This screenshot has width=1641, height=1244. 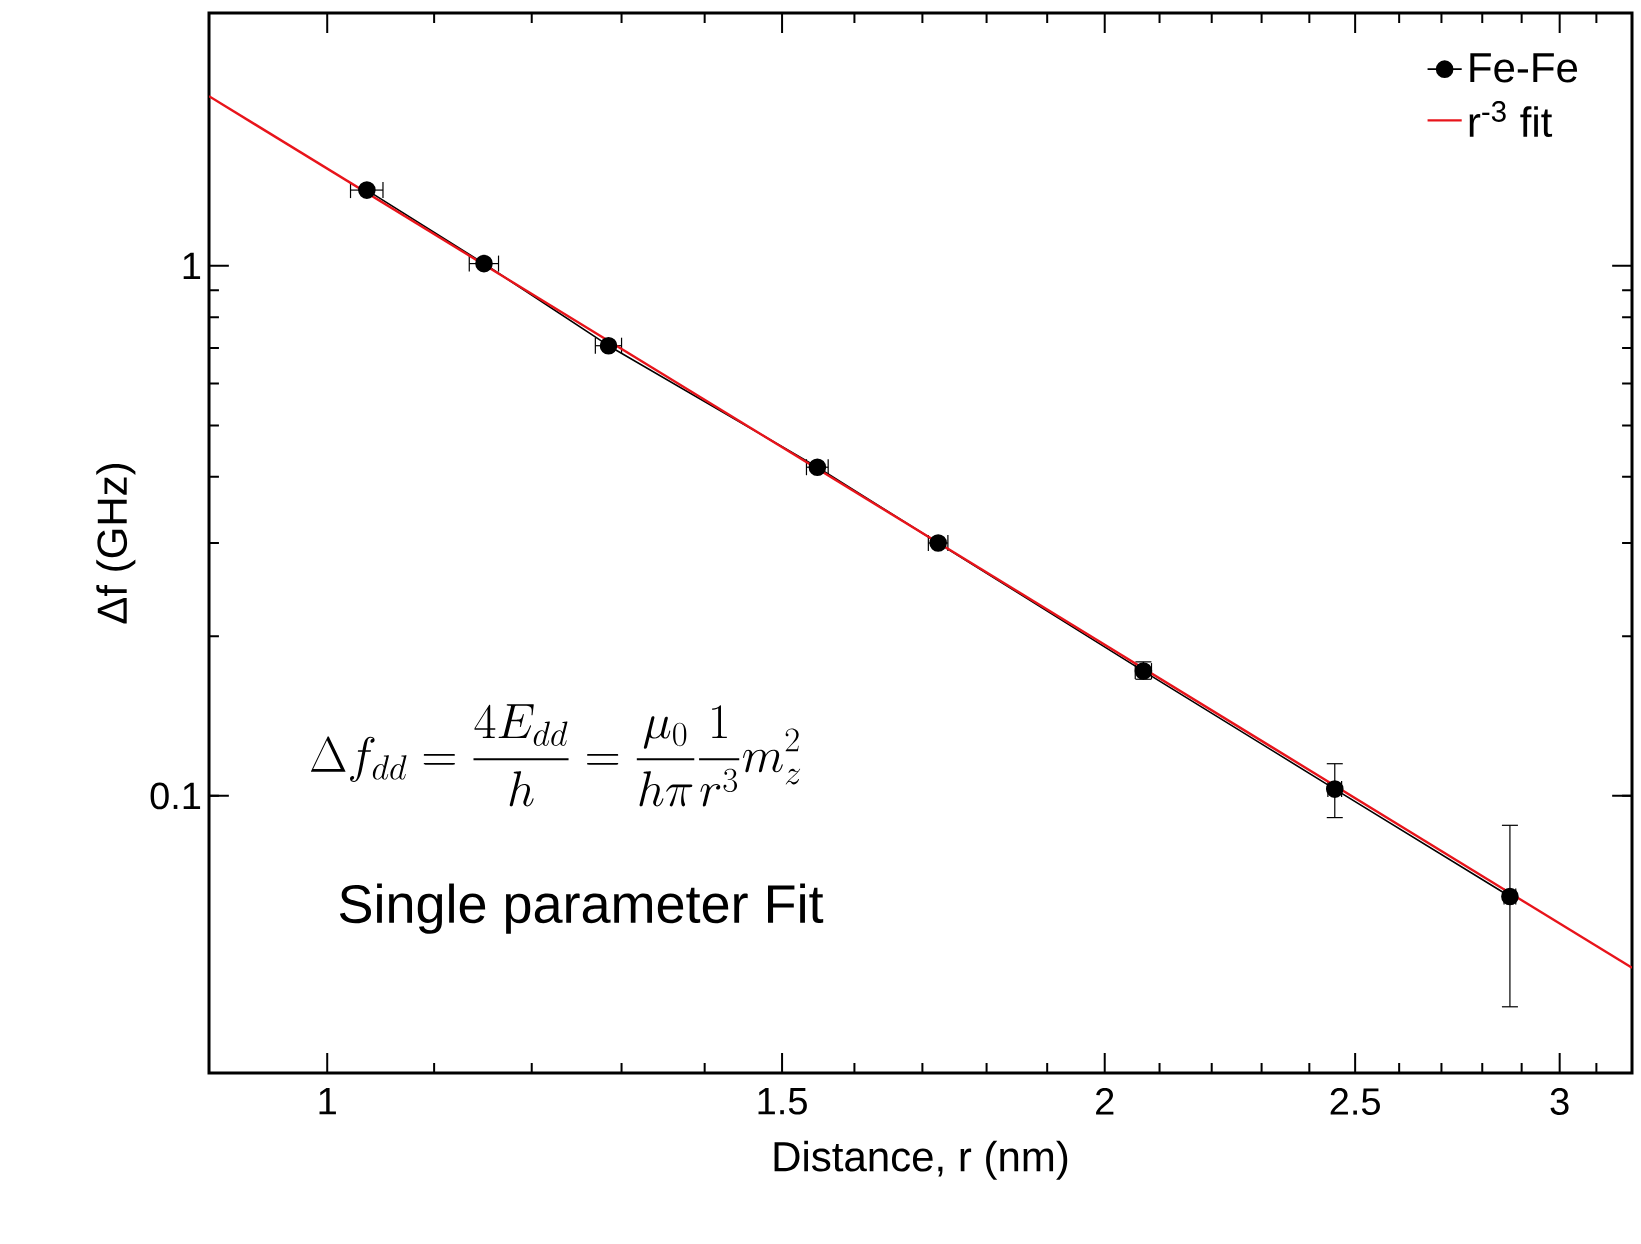 I want to click on annotation: $\Delta f_{dd} = \frac{4E_{dd}}{h} = \frac{\mu_0}{h\pi}\frac{1}{r^3}m_z^2$, so click(x=555, y=755).